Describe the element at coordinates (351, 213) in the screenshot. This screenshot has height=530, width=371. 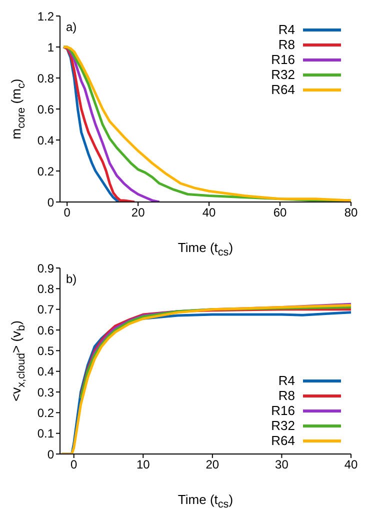
I see `x-tick-label: 80` at that location.